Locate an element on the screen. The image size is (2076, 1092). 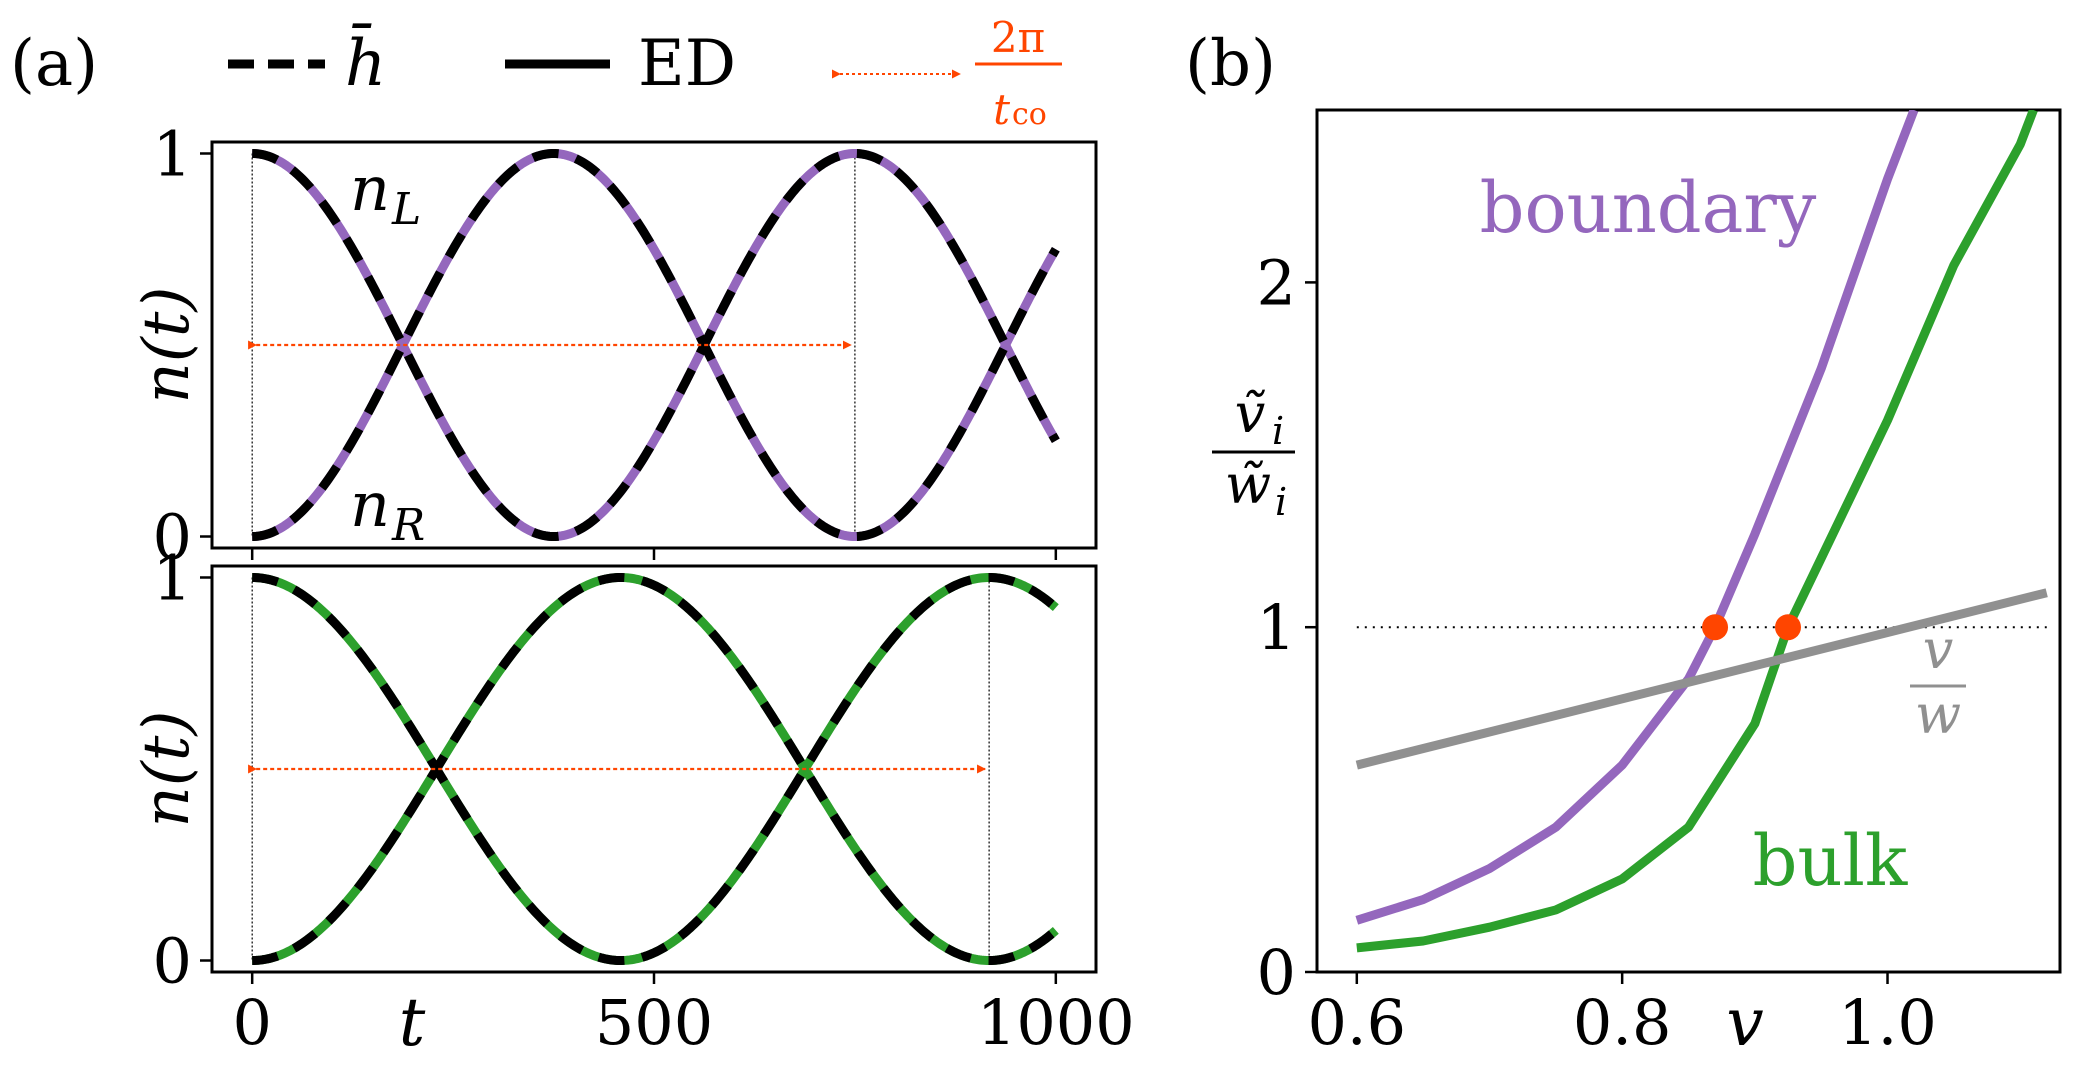
legend-arrow-den-sub: co is located at coordinates (1029, 114).